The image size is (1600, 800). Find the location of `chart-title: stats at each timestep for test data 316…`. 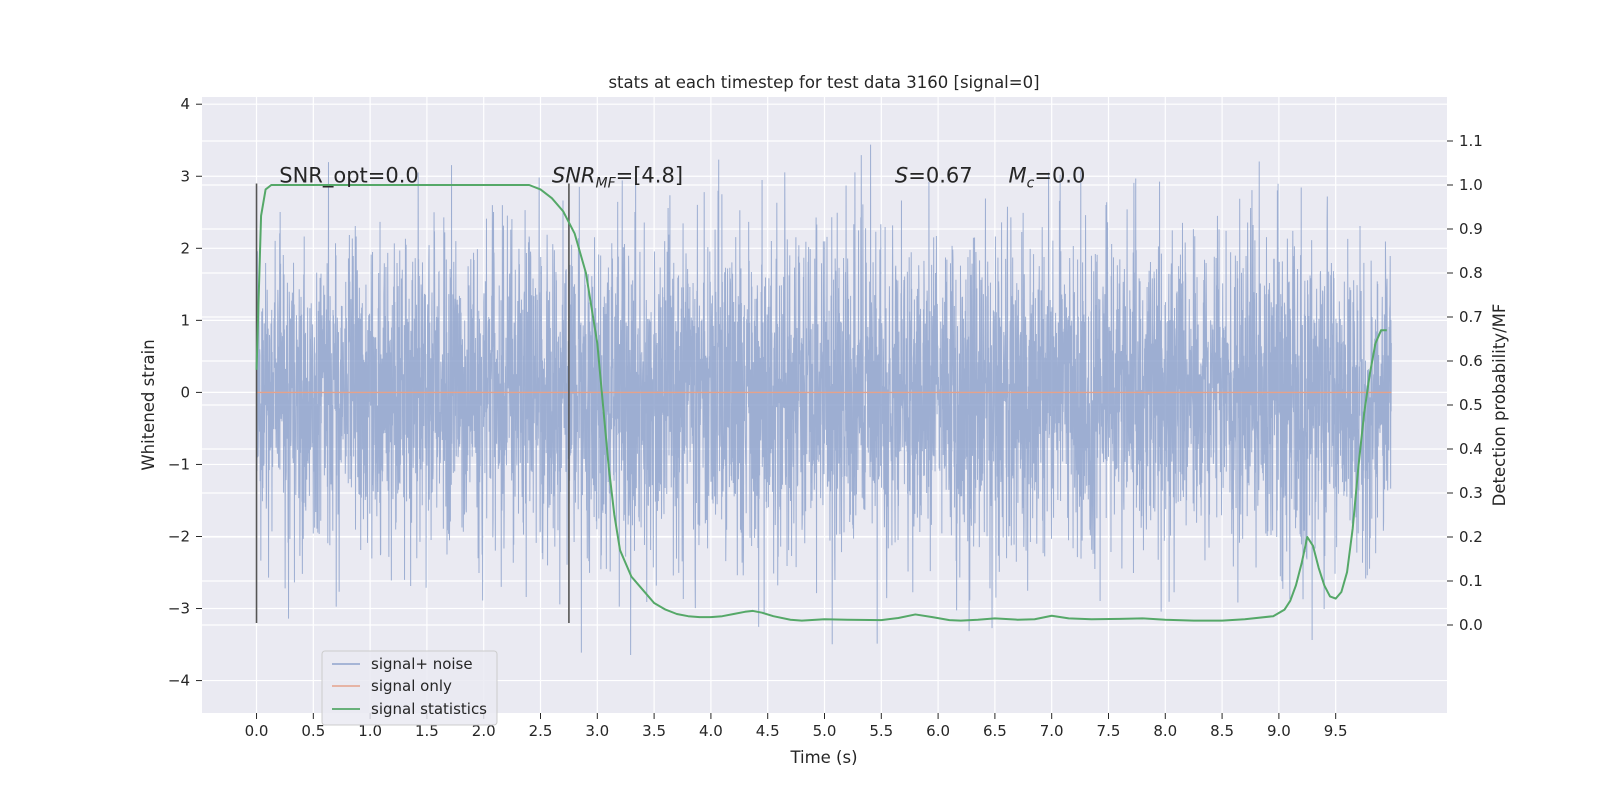

chart-title: stats at each timestep for test data 316… is located at coordinates (823, 82).